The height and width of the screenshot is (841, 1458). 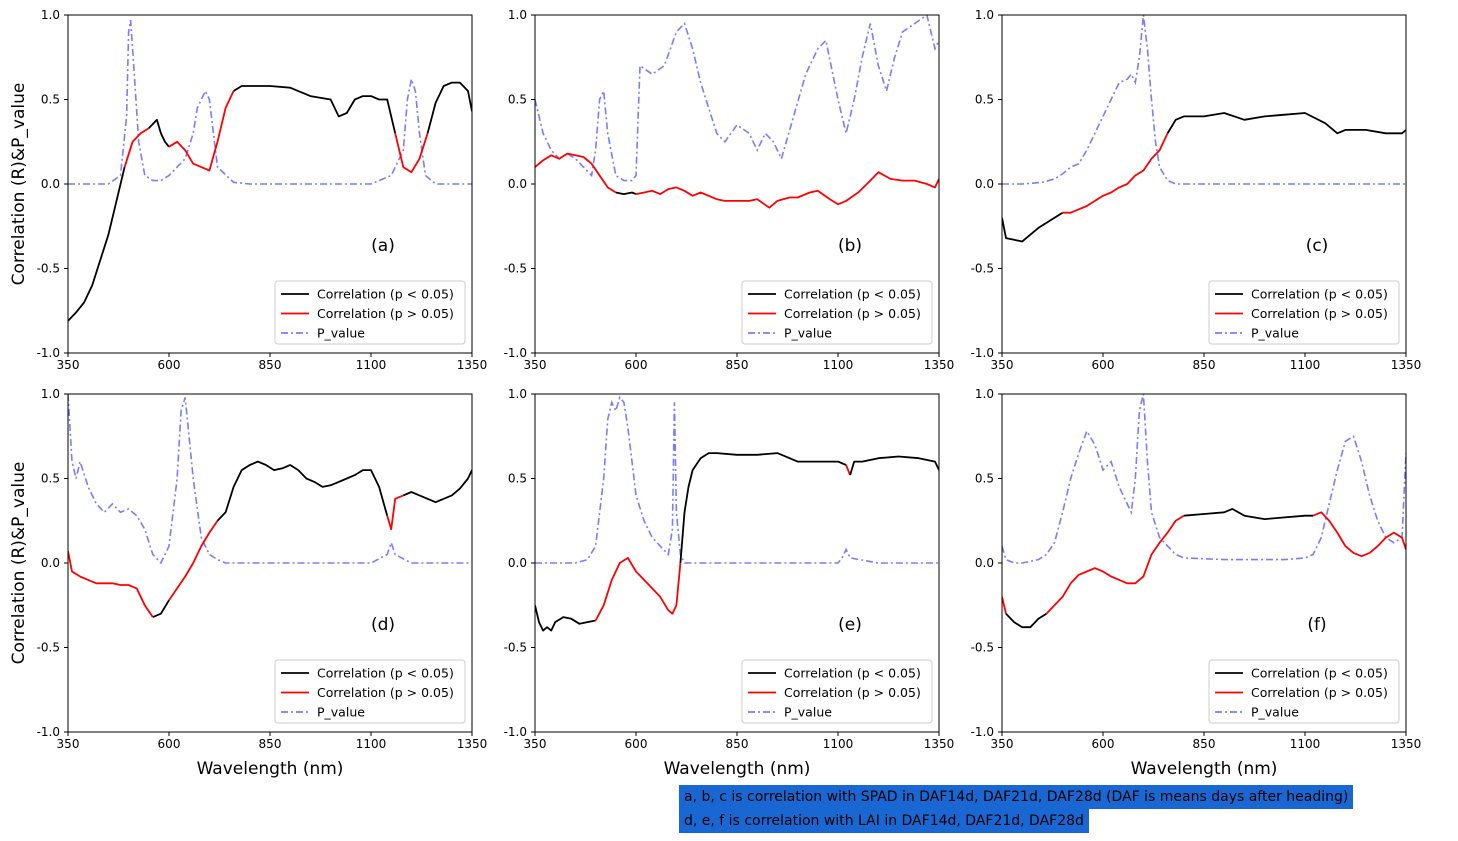 What do you see at coordinates (1316, 625) in the screenshot?
I see `panel-label: (f)` at bounding box center [1316, 625].